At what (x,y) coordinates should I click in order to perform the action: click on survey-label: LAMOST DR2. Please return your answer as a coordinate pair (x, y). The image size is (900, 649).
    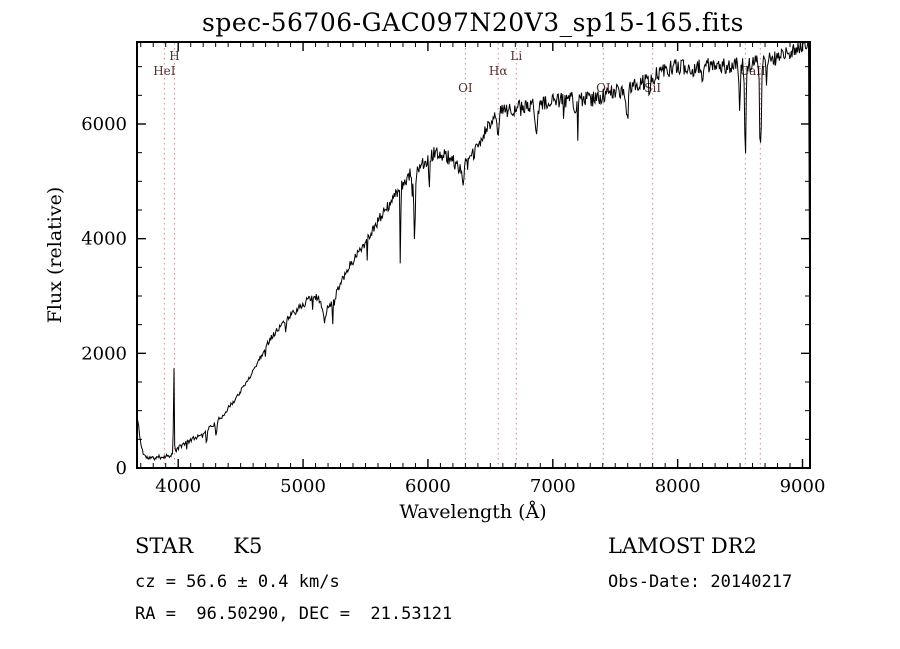
    Looking at the image, I should click on (682, 546).